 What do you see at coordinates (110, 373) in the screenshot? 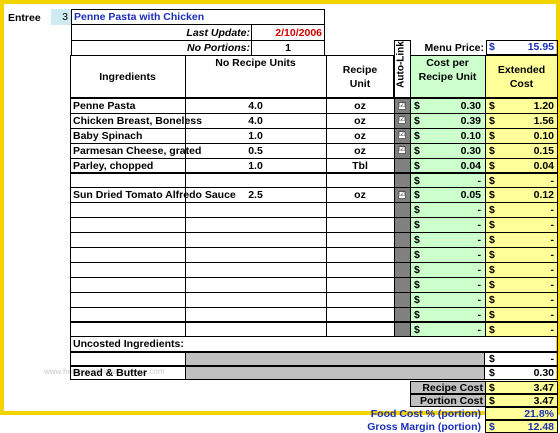
I see `bread-label: Bread & Butter` at bounding box center [110, 373].